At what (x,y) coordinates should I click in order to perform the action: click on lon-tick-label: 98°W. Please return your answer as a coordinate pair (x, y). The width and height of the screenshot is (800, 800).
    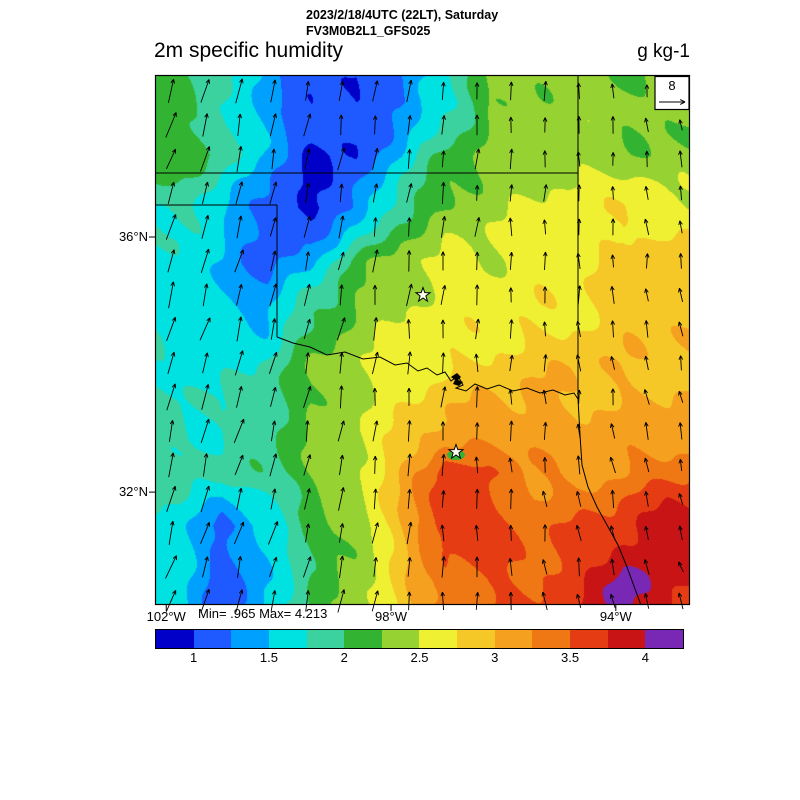
    Looking at the image, I should click on (391, 616).